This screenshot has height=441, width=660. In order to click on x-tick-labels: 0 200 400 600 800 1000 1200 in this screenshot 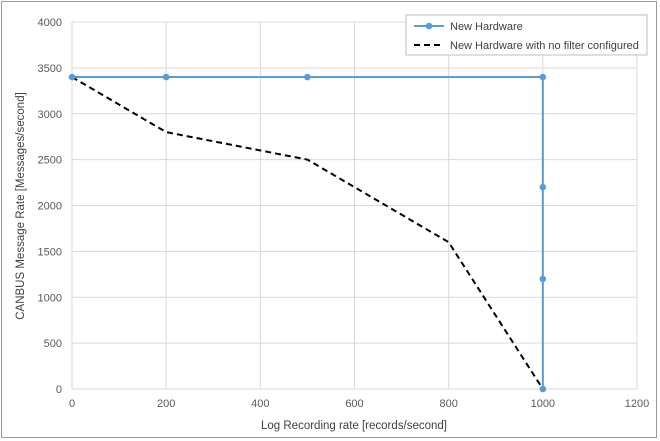, I will do `click(359, 404)`.